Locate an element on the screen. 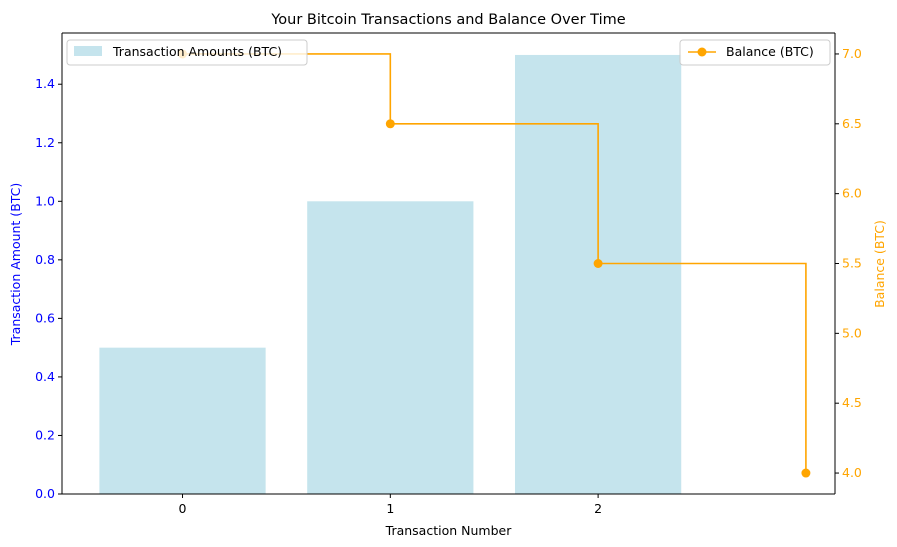  x-axis-label: Transaction Number is located at coordinates (449, 530).